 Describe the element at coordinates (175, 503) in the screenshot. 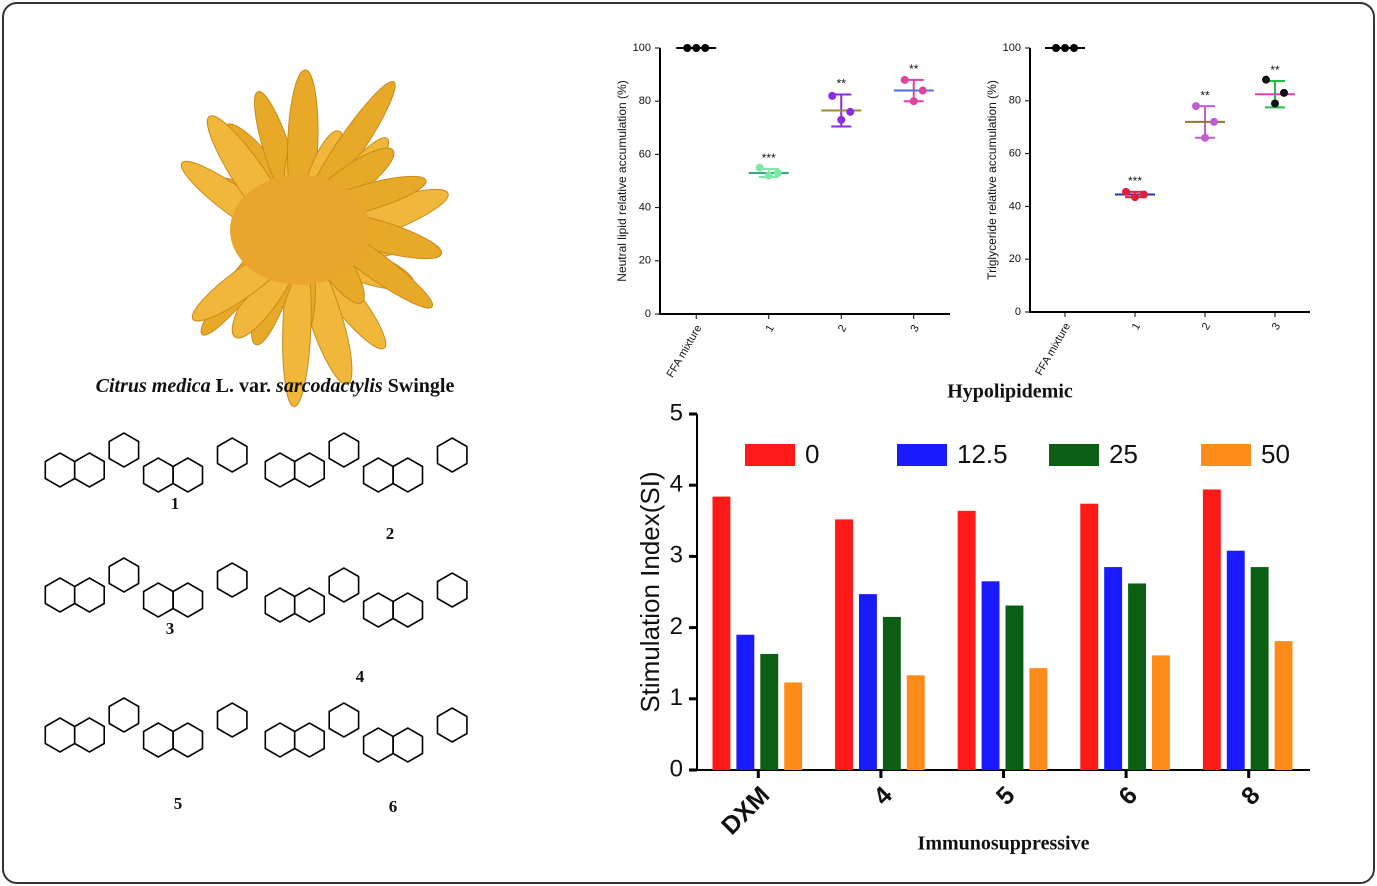

I see `compound-number: 1` at that location.